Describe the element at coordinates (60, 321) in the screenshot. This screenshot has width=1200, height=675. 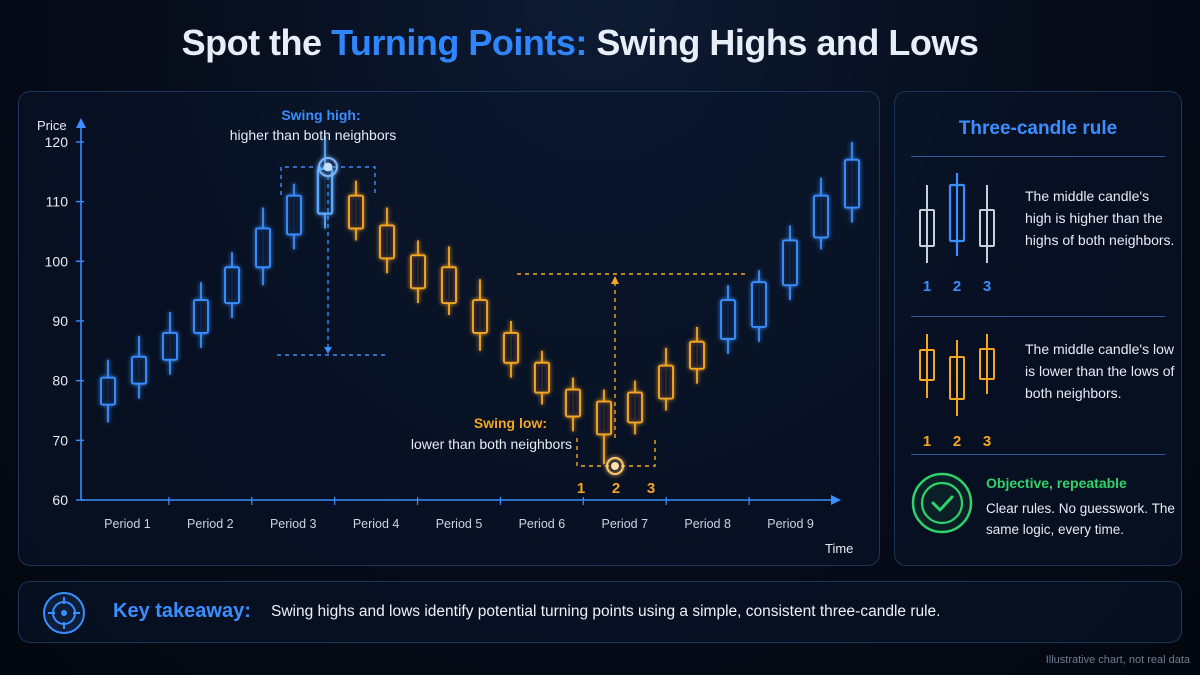
I see `y-tick-label: 90` at that location.